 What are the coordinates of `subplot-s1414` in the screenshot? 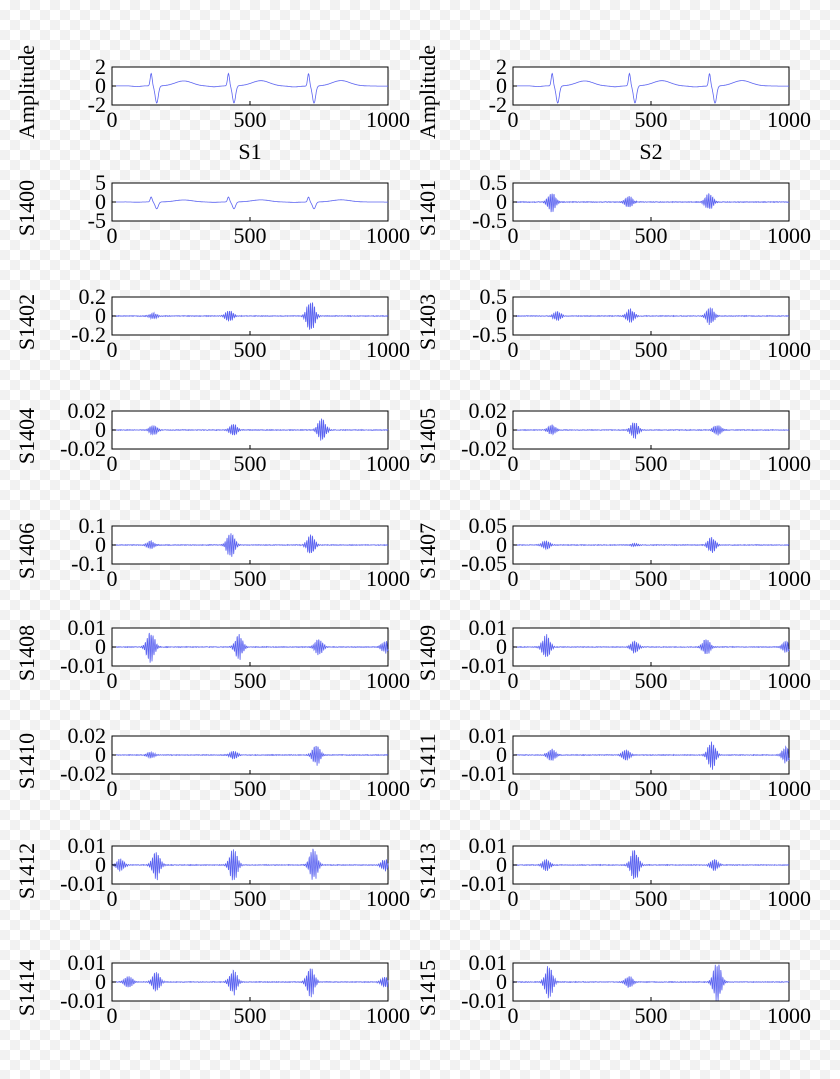 It's located at (250, 982).